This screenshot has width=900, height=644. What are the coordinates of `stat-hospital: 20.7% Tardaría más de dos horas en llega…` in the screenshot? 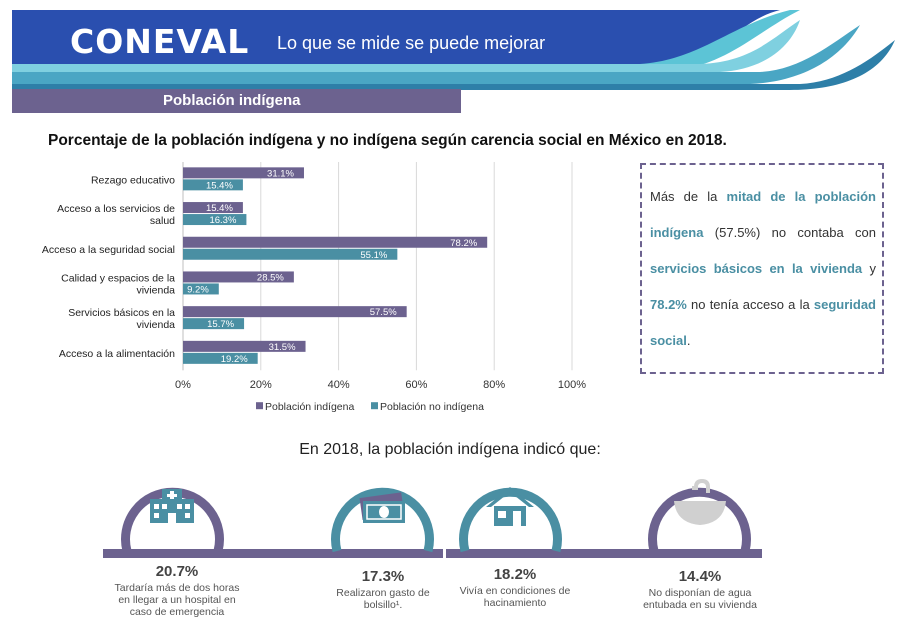 It's located at (177, 590).